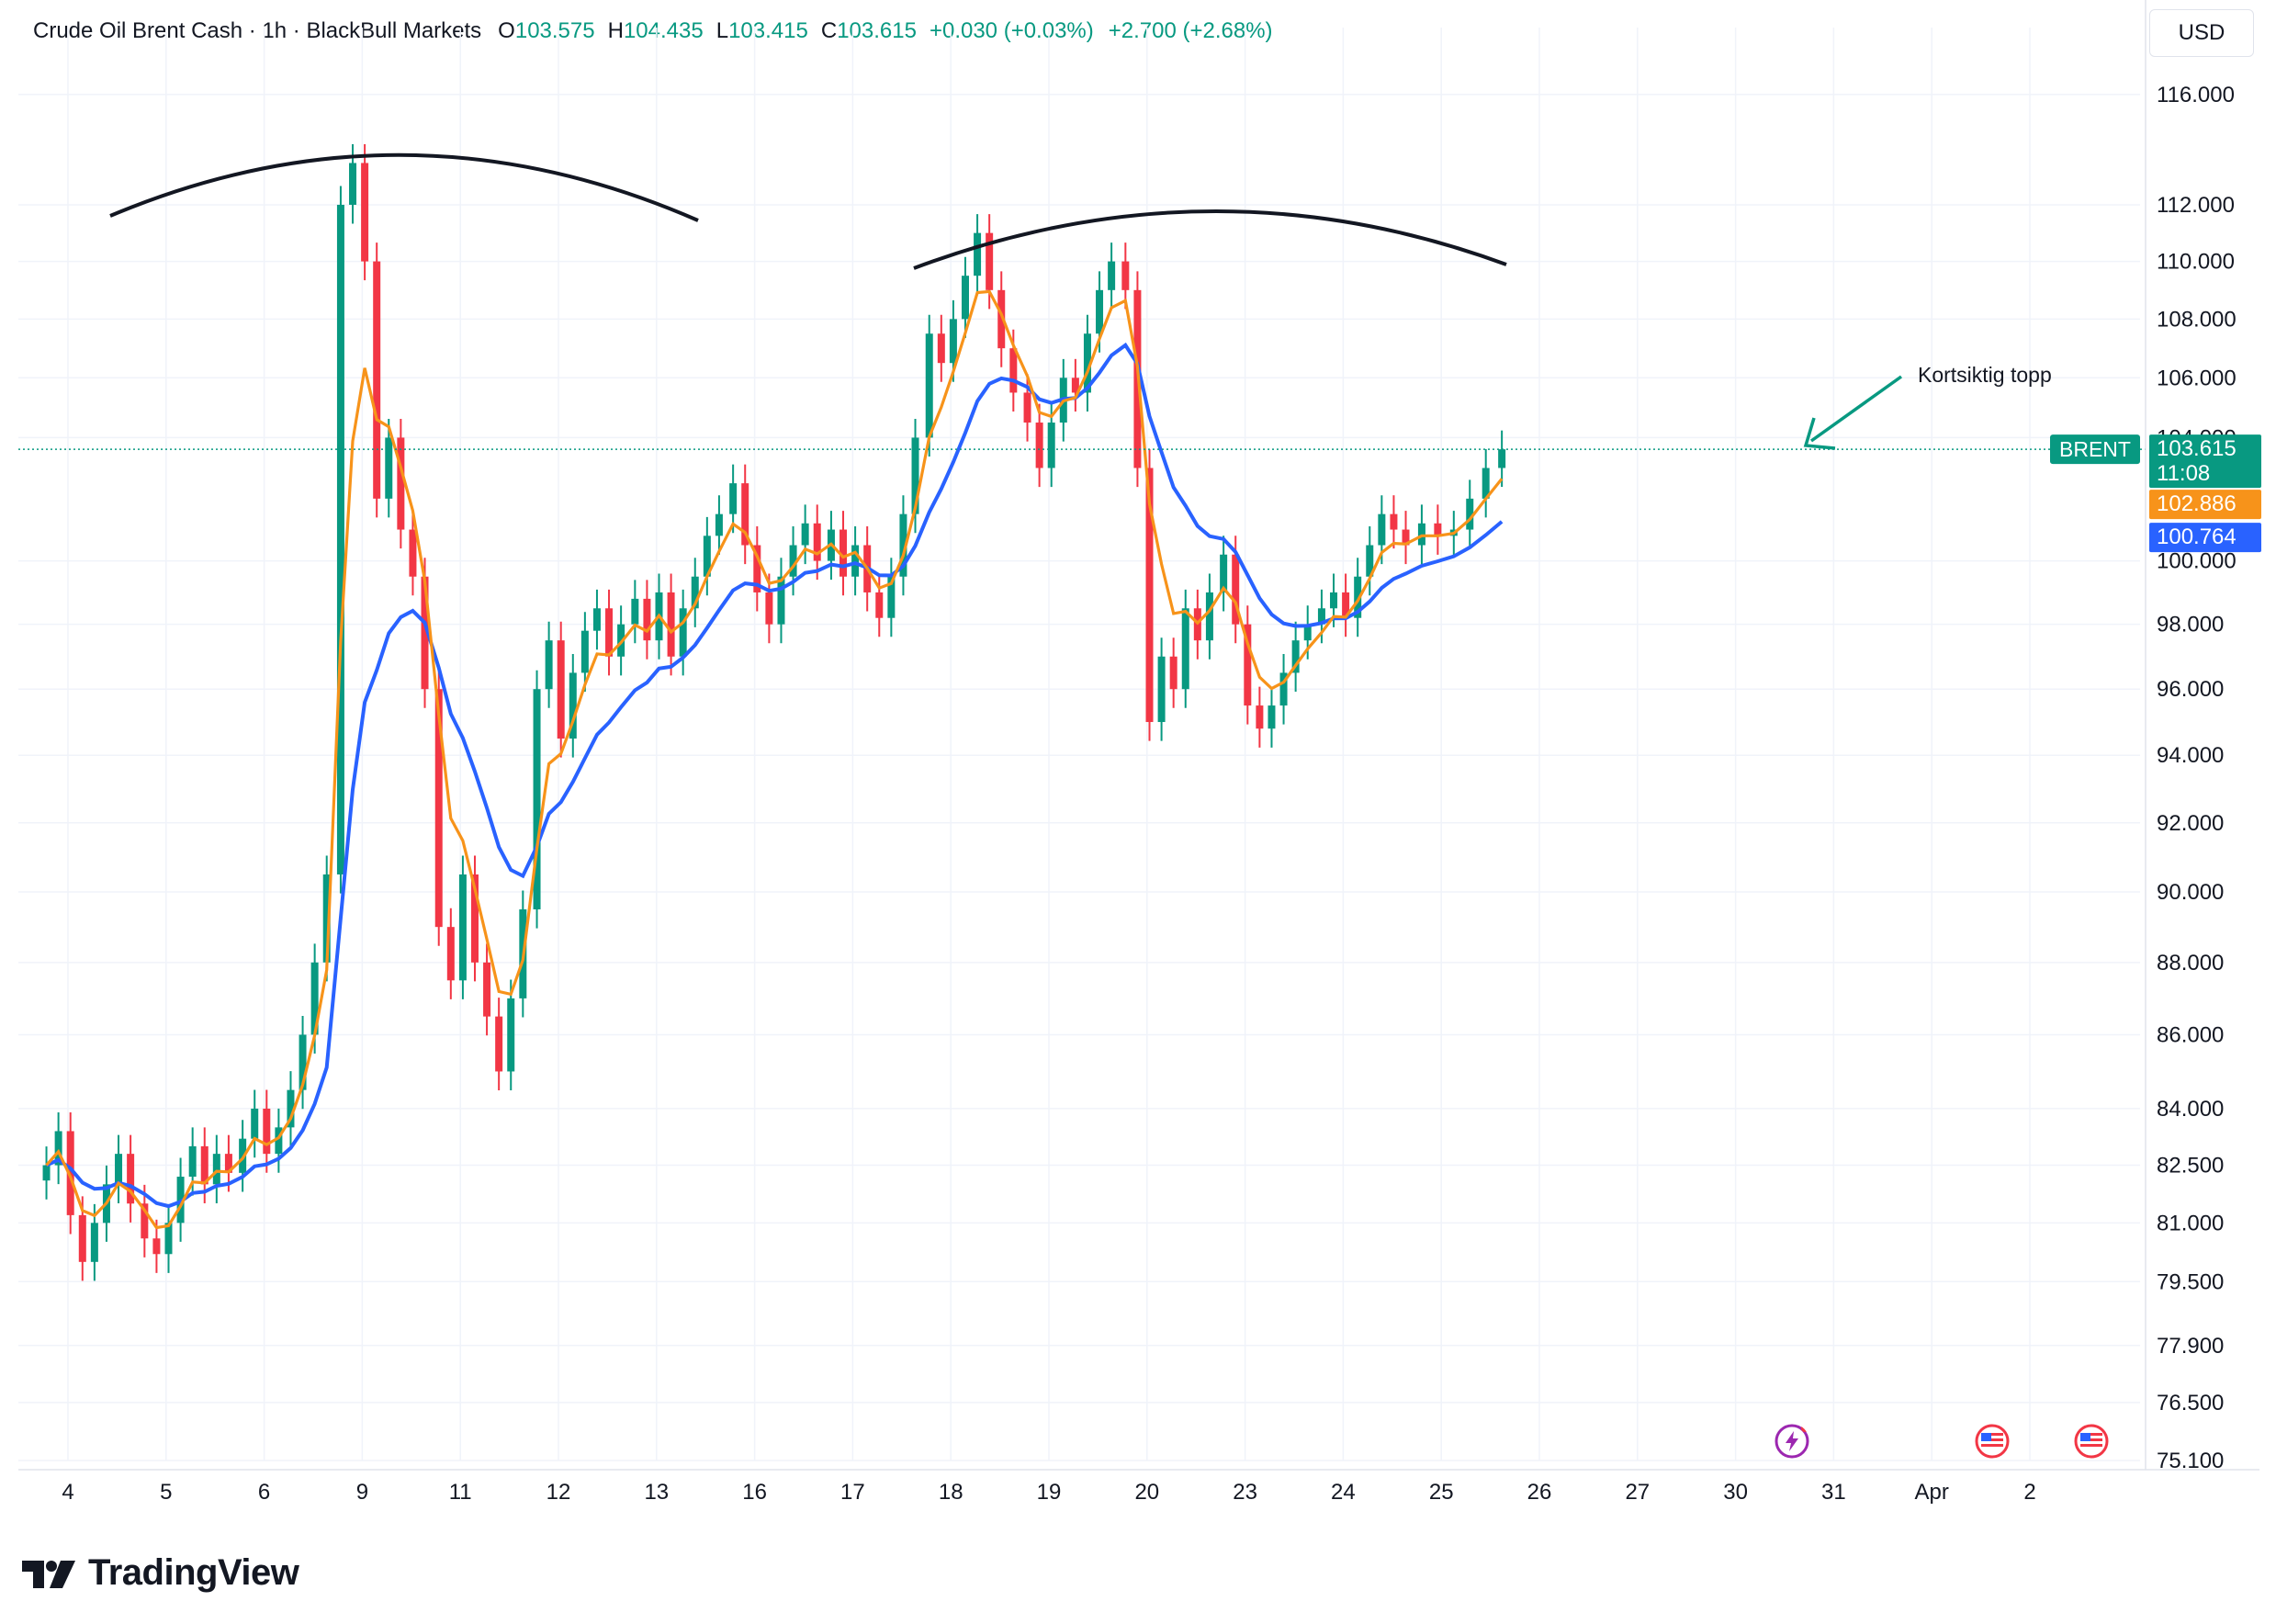 The height and width of the screenshot is (1624, 2276). What do you see at coordinates (461, 1492) in the screenshot?
I see `x-tick-label: 11` at bounding box center [461, 1492].